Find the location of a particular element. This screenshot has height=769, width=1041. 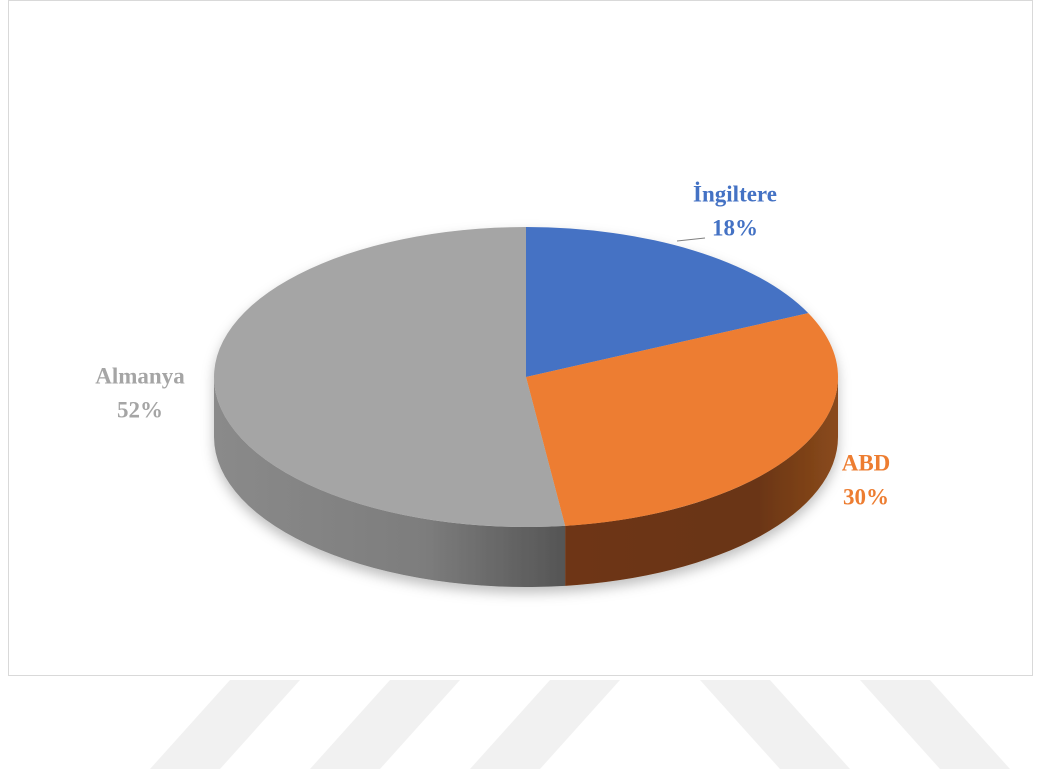

data-label-name: ABD is located at coordinates (866, 462).